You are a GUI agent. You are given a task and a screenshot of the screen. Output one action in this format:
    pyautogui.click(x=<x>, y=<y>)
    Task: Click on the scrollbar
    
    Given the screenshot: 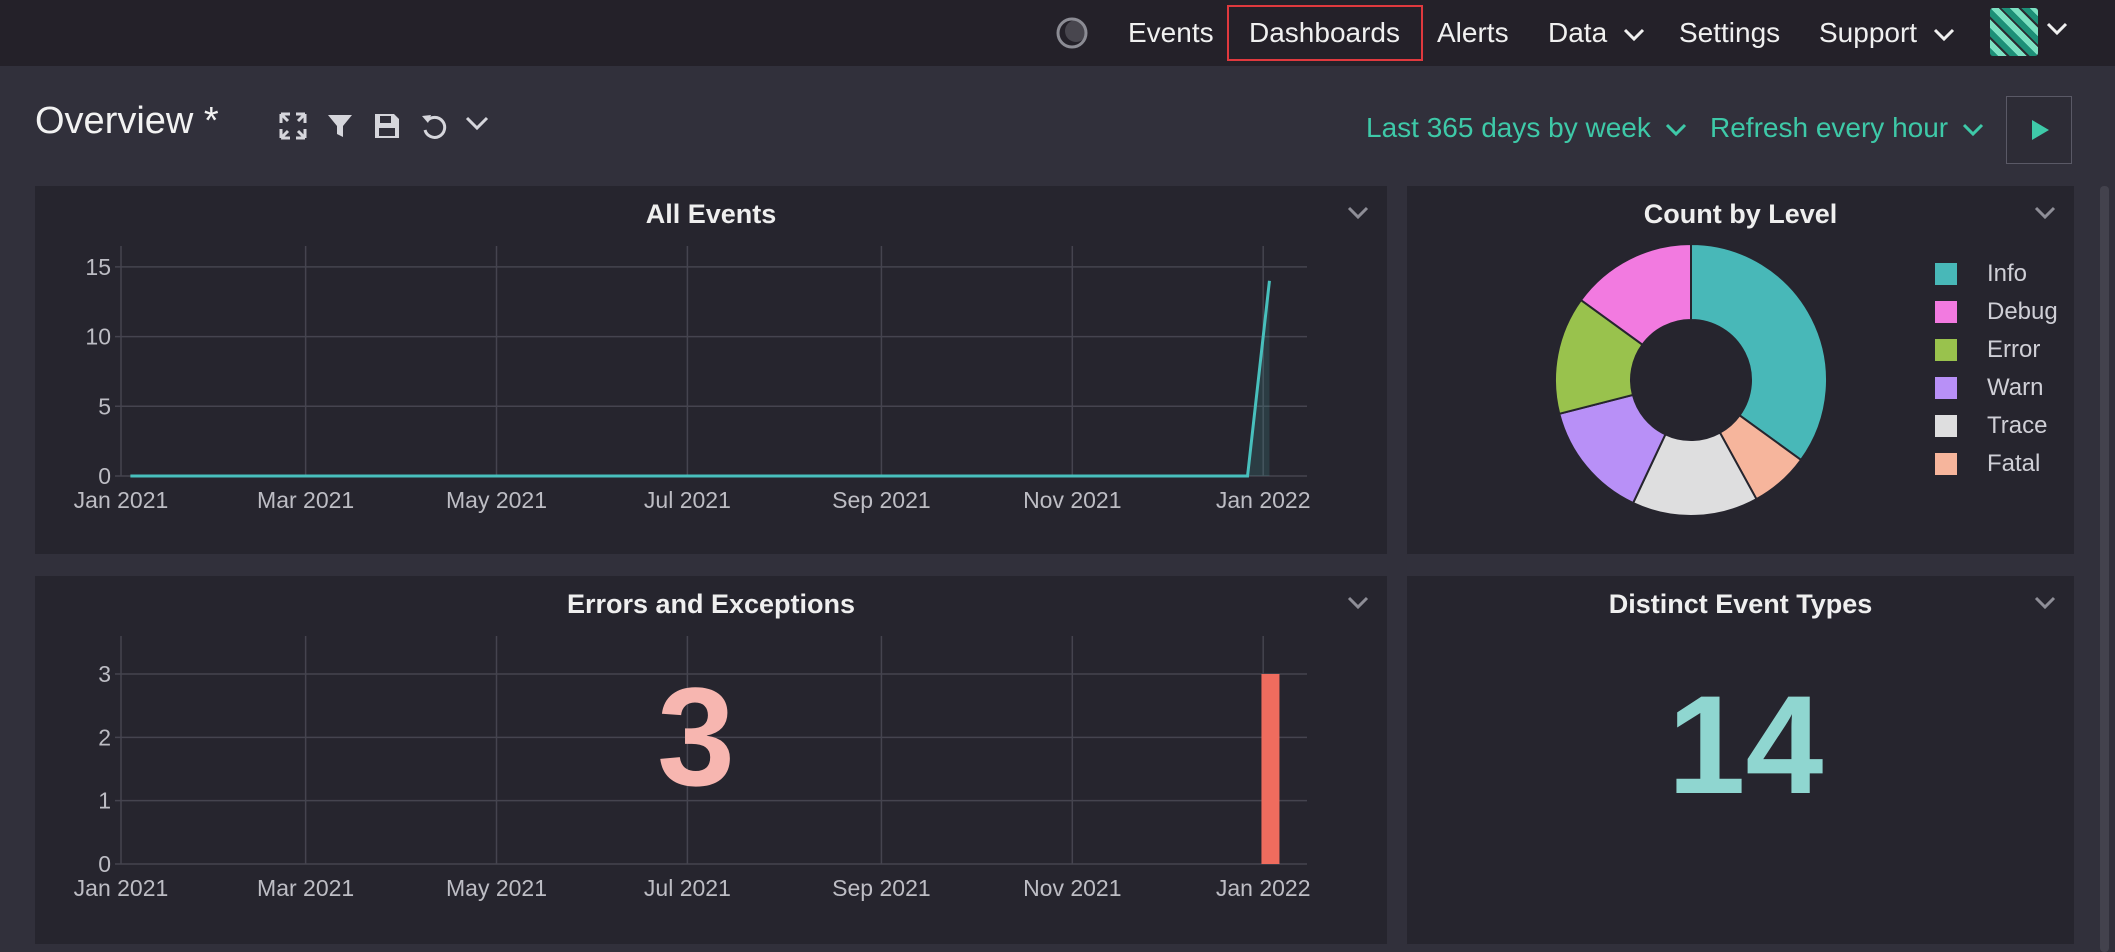 What is the action you would take?
    pyautogui.click(x=2104, y=569)
    